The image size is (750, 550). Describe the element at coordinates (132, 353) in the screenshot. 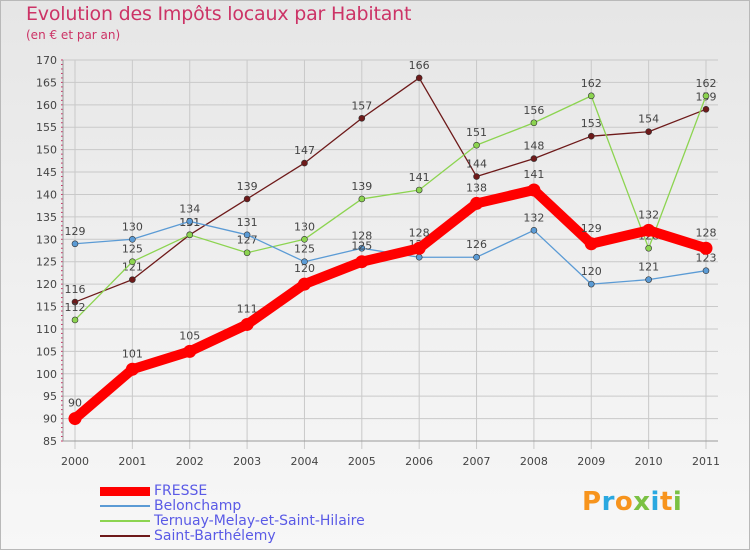

I see `data-label-fresse: 101` at that location.